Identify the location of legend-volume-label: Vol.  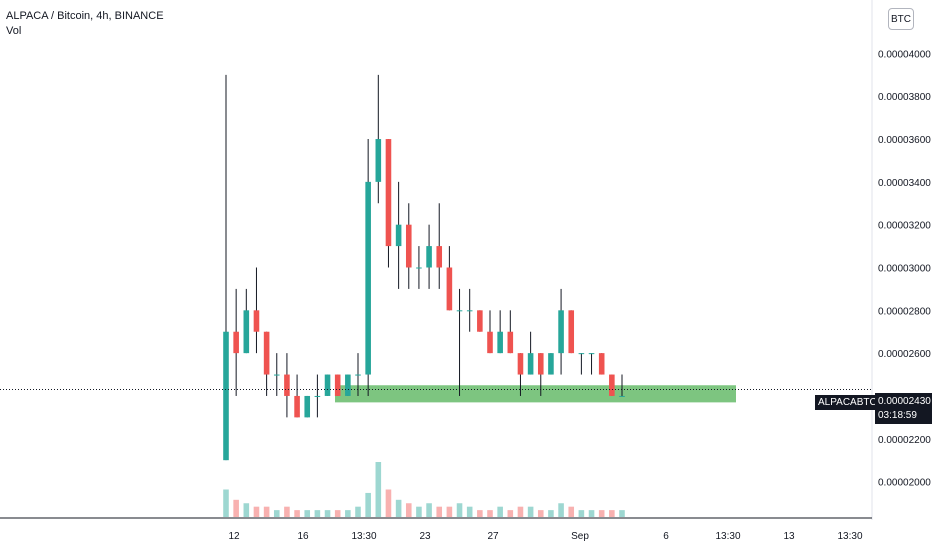
(14, 31).